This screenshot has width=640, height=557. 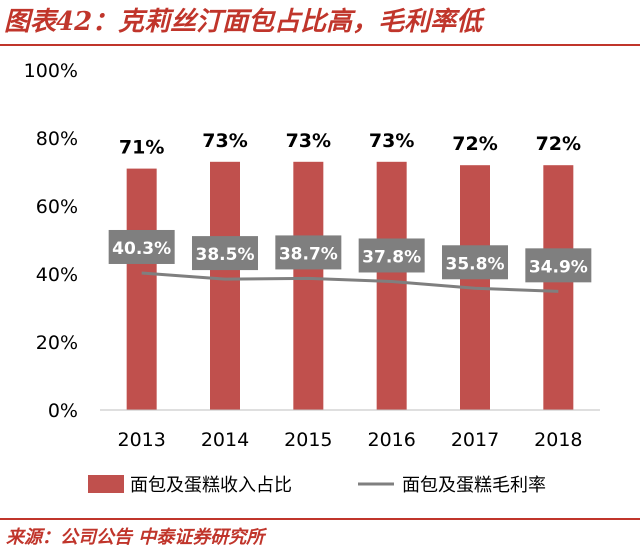 What do you see at coordinates (141, 148) in the screenshot?
I see `bar-data-label: 71%` at bounding box center [141, 148].